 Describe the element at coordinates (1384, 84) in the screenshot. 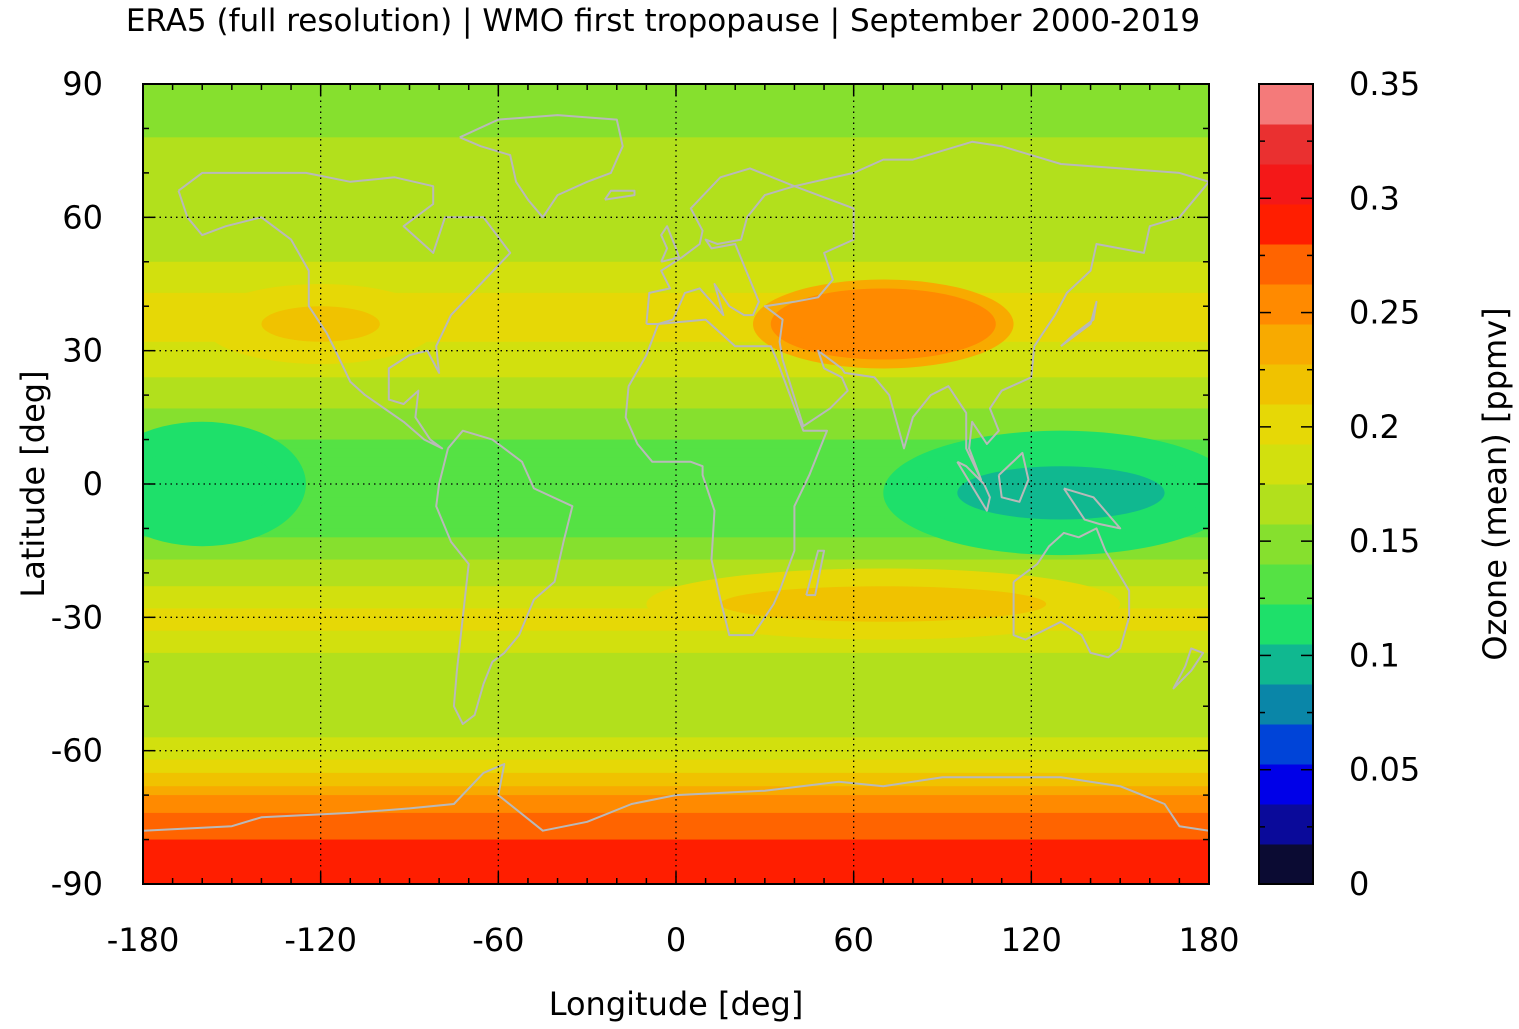

I see `colorbar-tick-label: 0.35` at that location.